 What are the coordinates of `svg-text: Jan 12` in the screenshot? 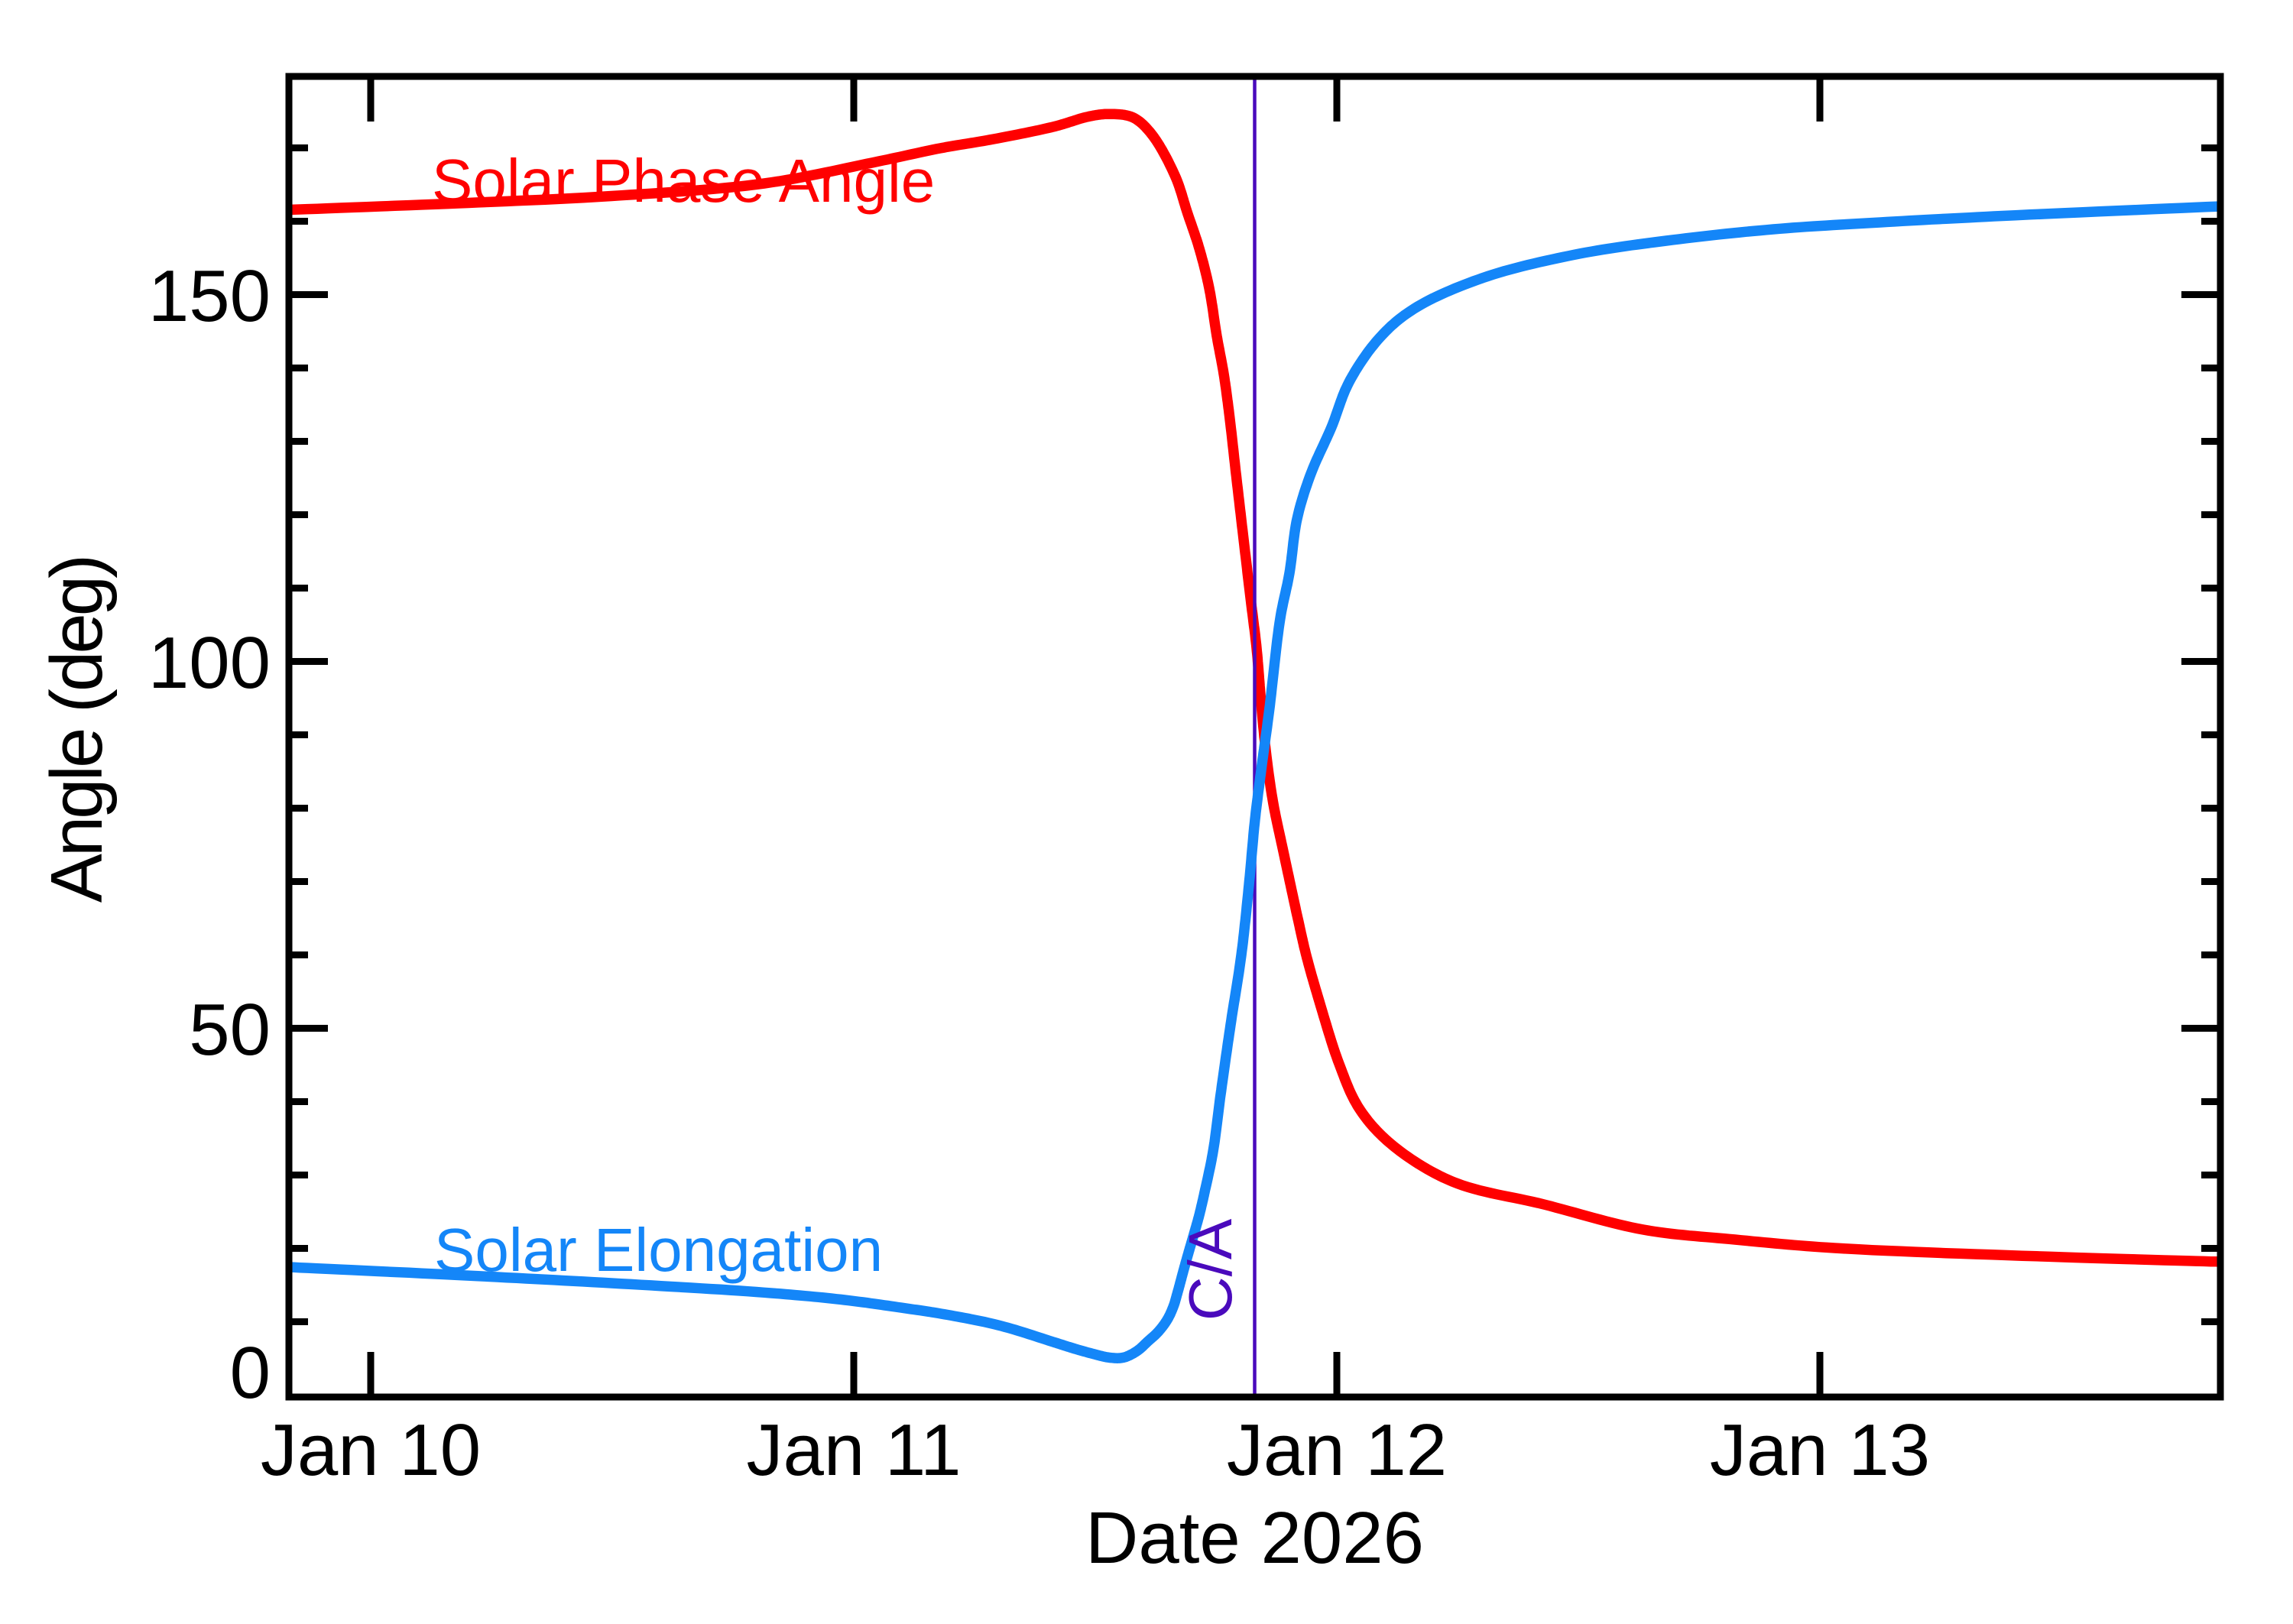 It's located at (1337, 1450).